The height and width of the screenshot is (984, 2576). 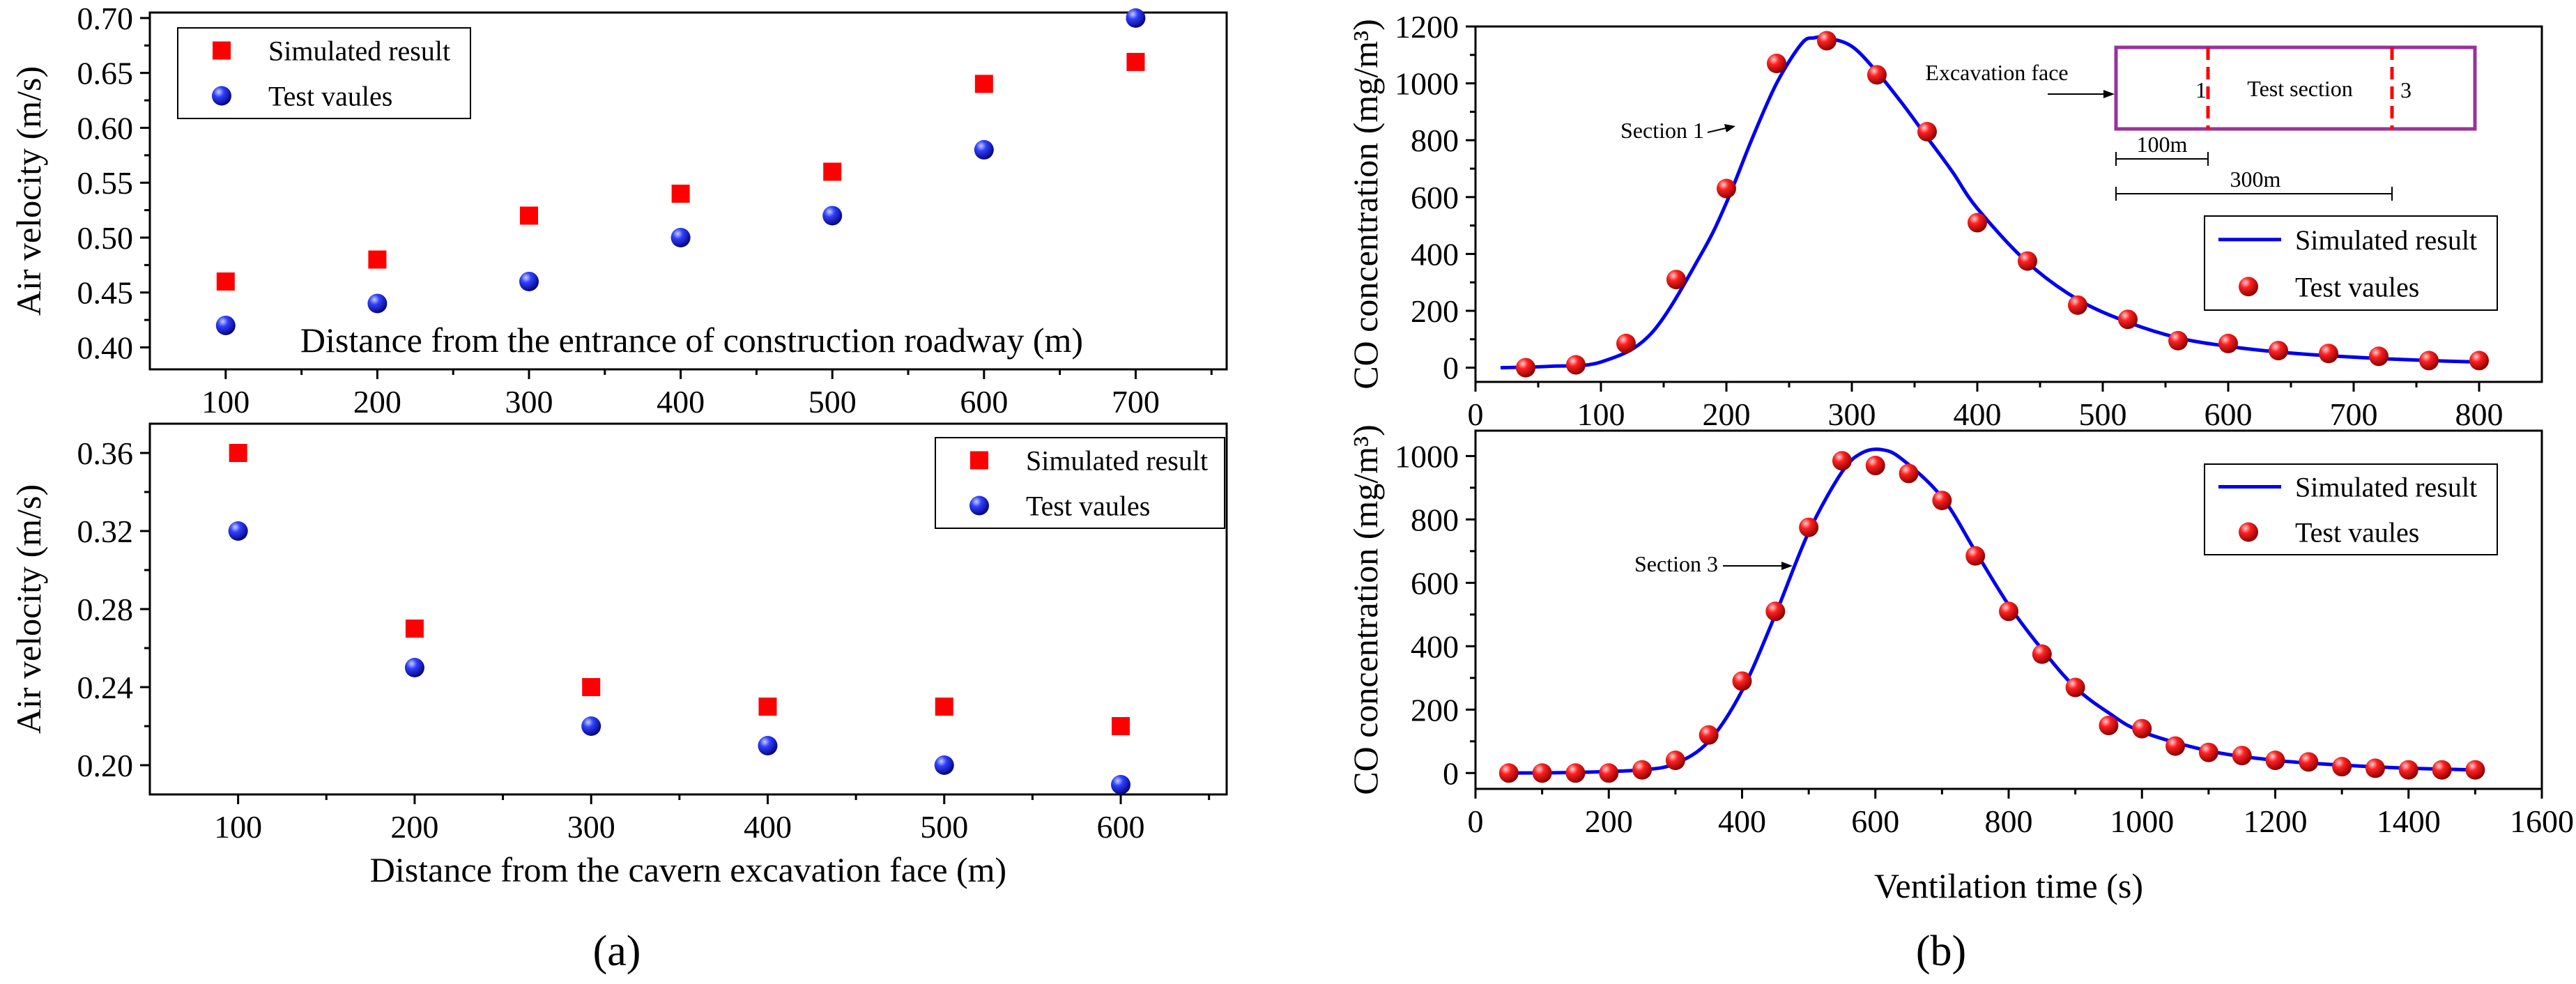 What do you see at coordinates (1718, 130) in the screenshot?
I see `section-1-arrow` at bounding box center [1718, 130].